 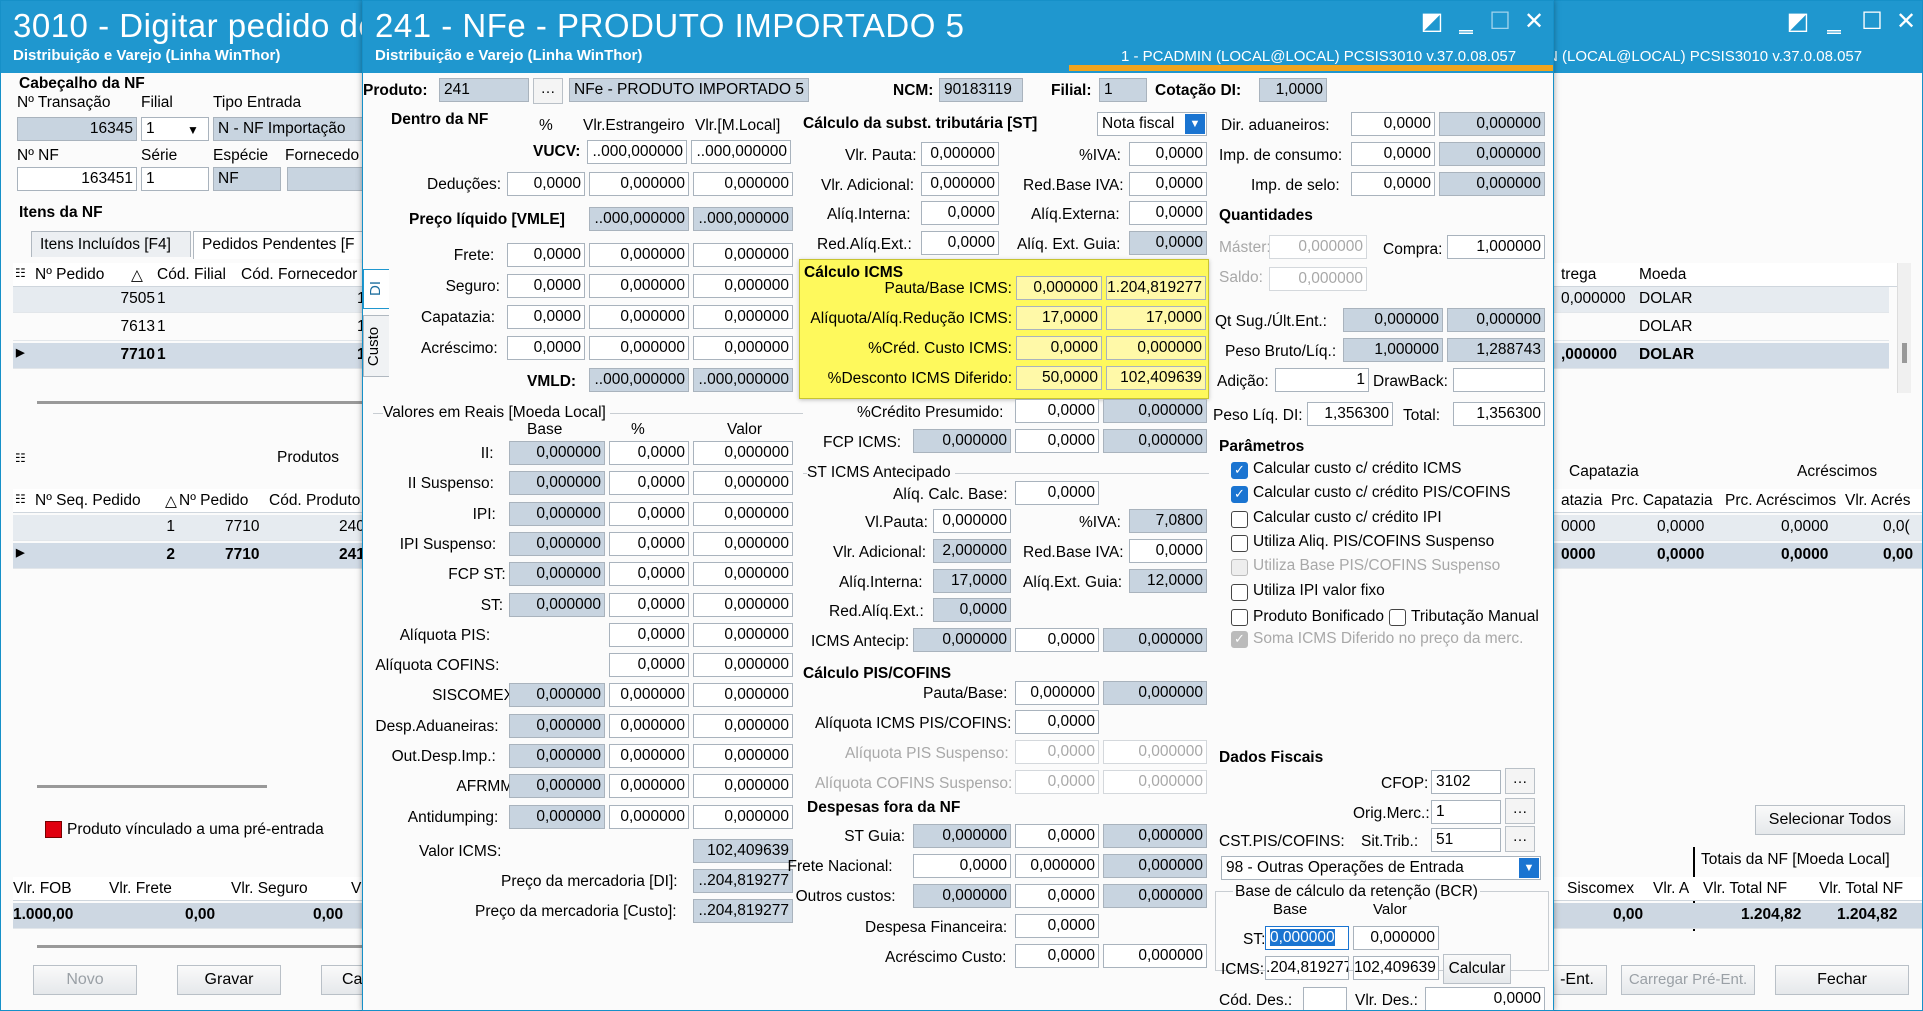 I want to click on st-ant-calc-base-field: 0,0000, so click(x=1057, y=493).